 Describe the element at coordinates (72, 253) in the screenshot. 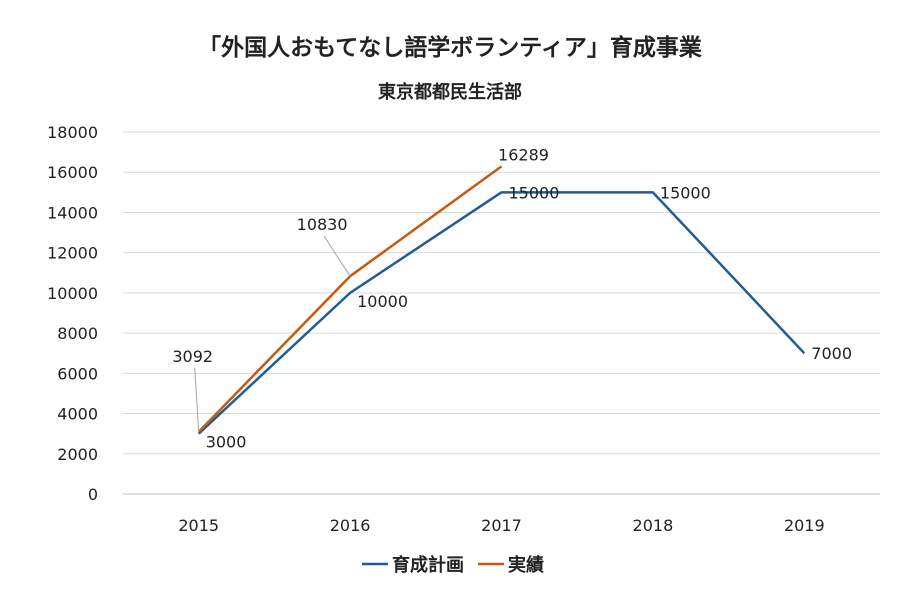

I see `y-tick-label: 12000` at that location.